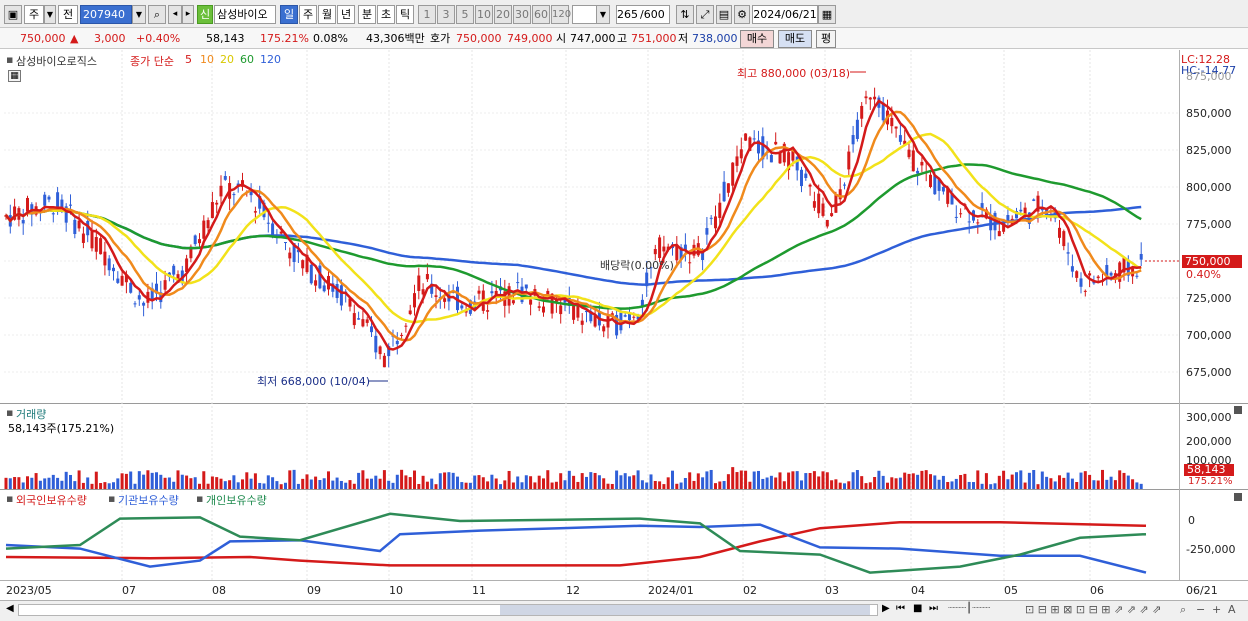  What do you see at coordinates (110, 38) in the screenshot?
I see `price-change: 3,000` at bounding box center [110, 38].